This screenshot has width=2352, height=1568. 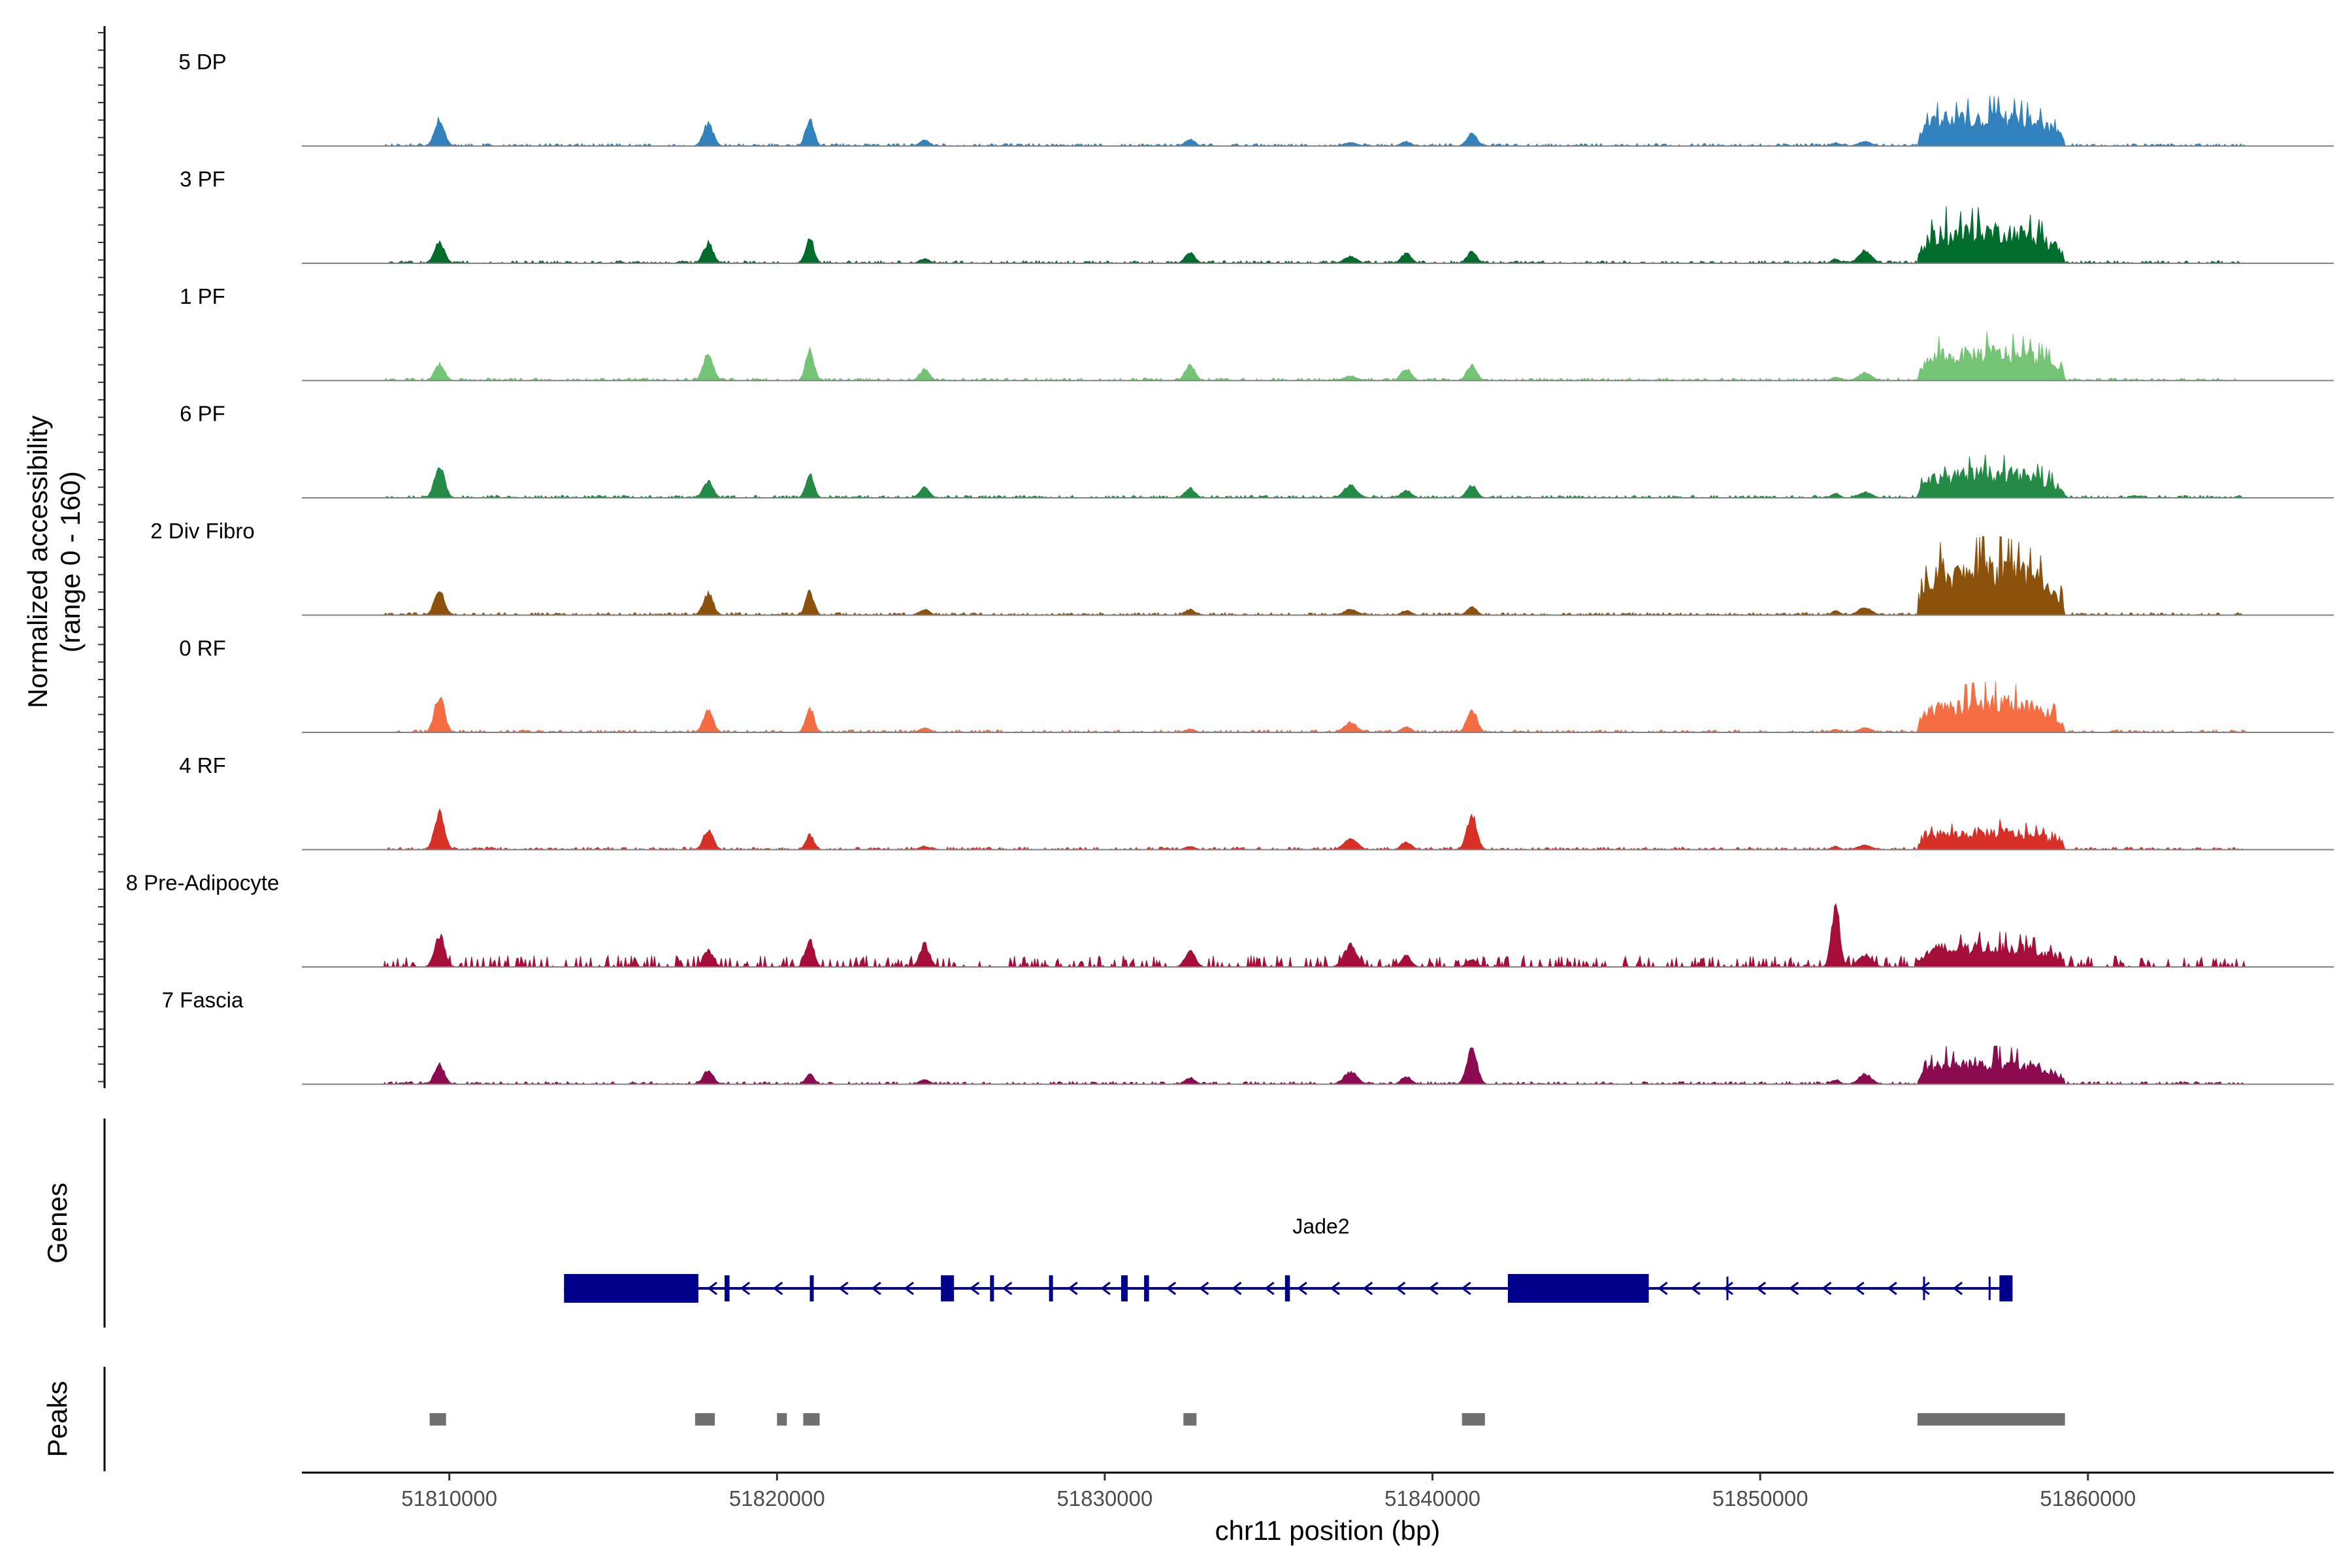 I want to click on track-3-pf: 3 PF, so click(x=1257, y=216).